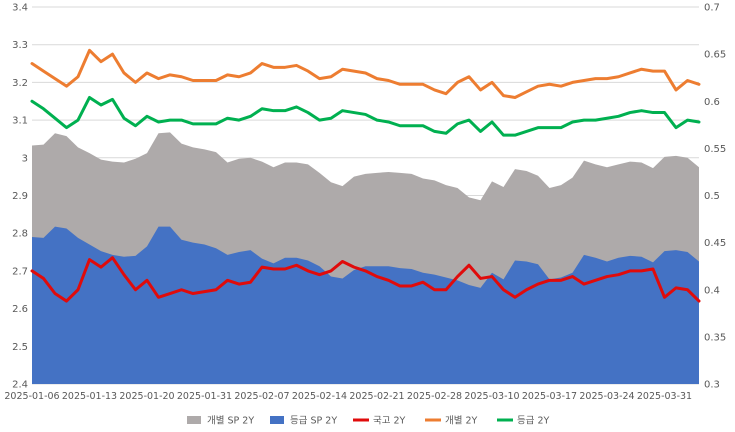 Image resolution: width=735 pixels, height=432 pixels. I want to click on legend-label: 등급 SP 2Y, so click(313, 421).